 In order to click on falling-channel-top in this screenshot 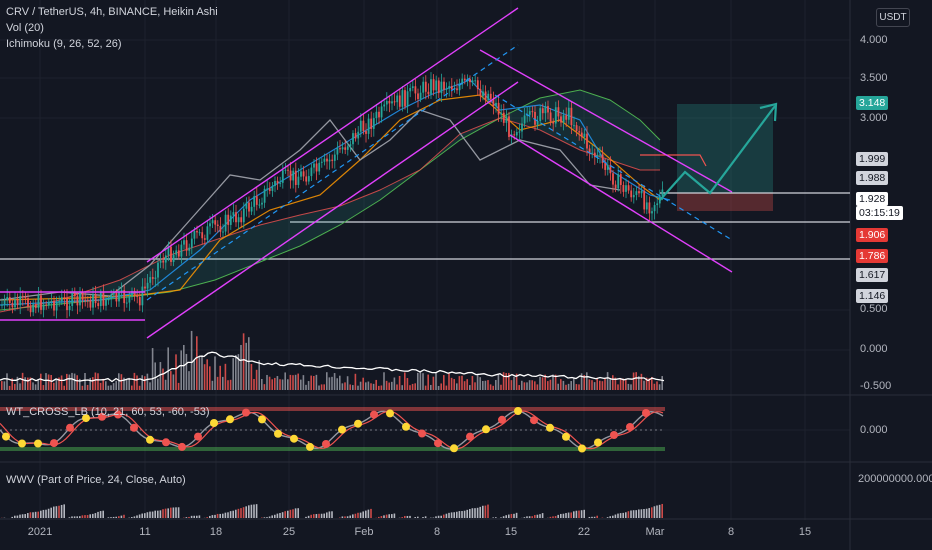, I will do `click(606, 121)`.